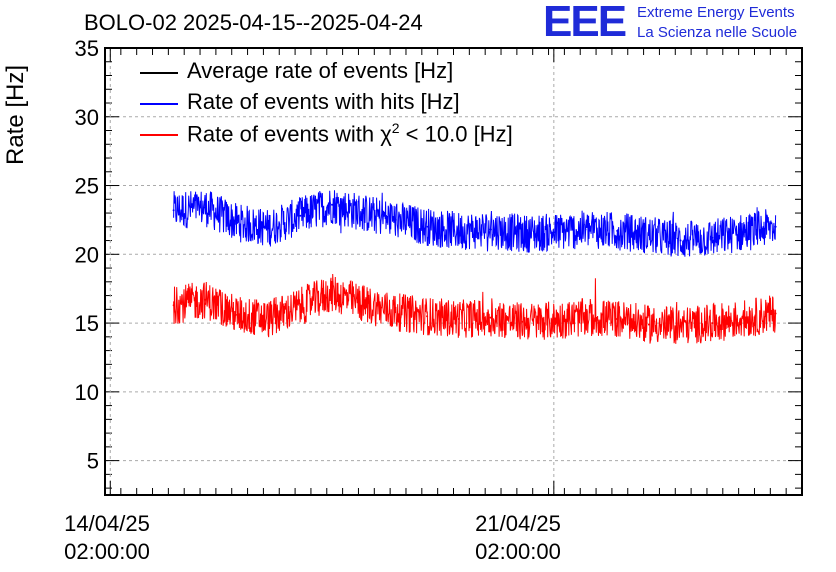 The width and height of the screenshot is (836, 572). Describe the element at coordinates (87, 48) in the screenshot. I see `y-tick-label-6: 35` at that location.